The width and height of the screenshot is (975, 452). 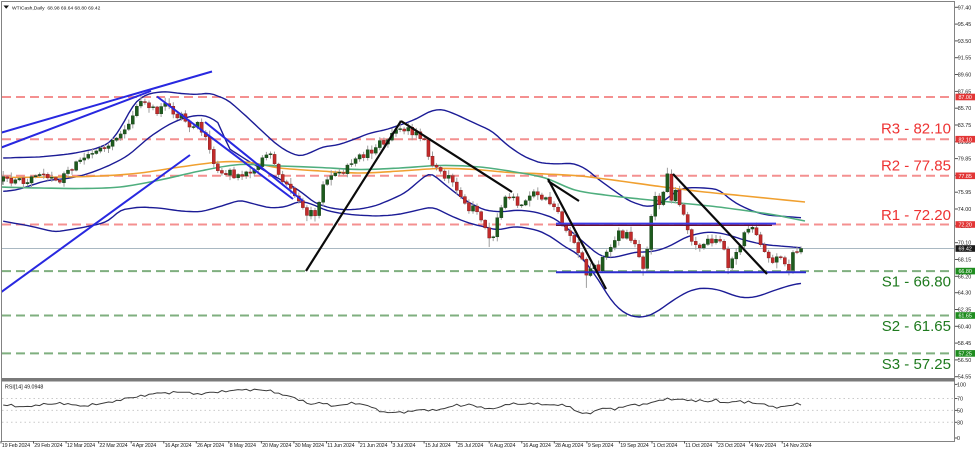 I want to click on svg-text: 85.70, so click(x=965, y=109).